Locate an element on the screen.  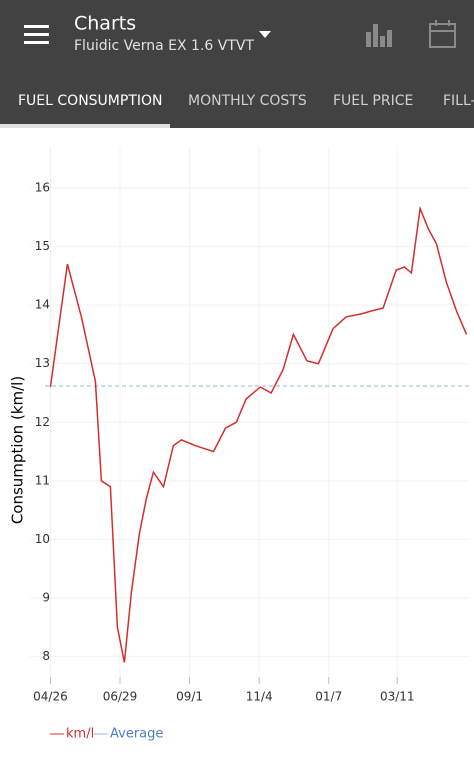
y-tick-label: 12 is located at coordinates (42, 422).